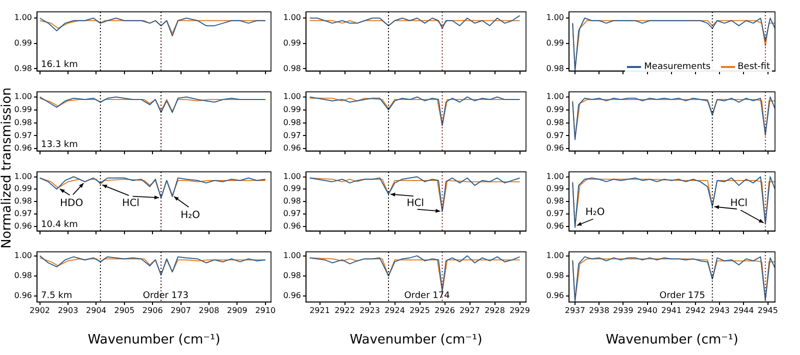  Describe the element at coordinates (768, 310) in the screenshot. I see `x-tick-label: 2945` at that location.